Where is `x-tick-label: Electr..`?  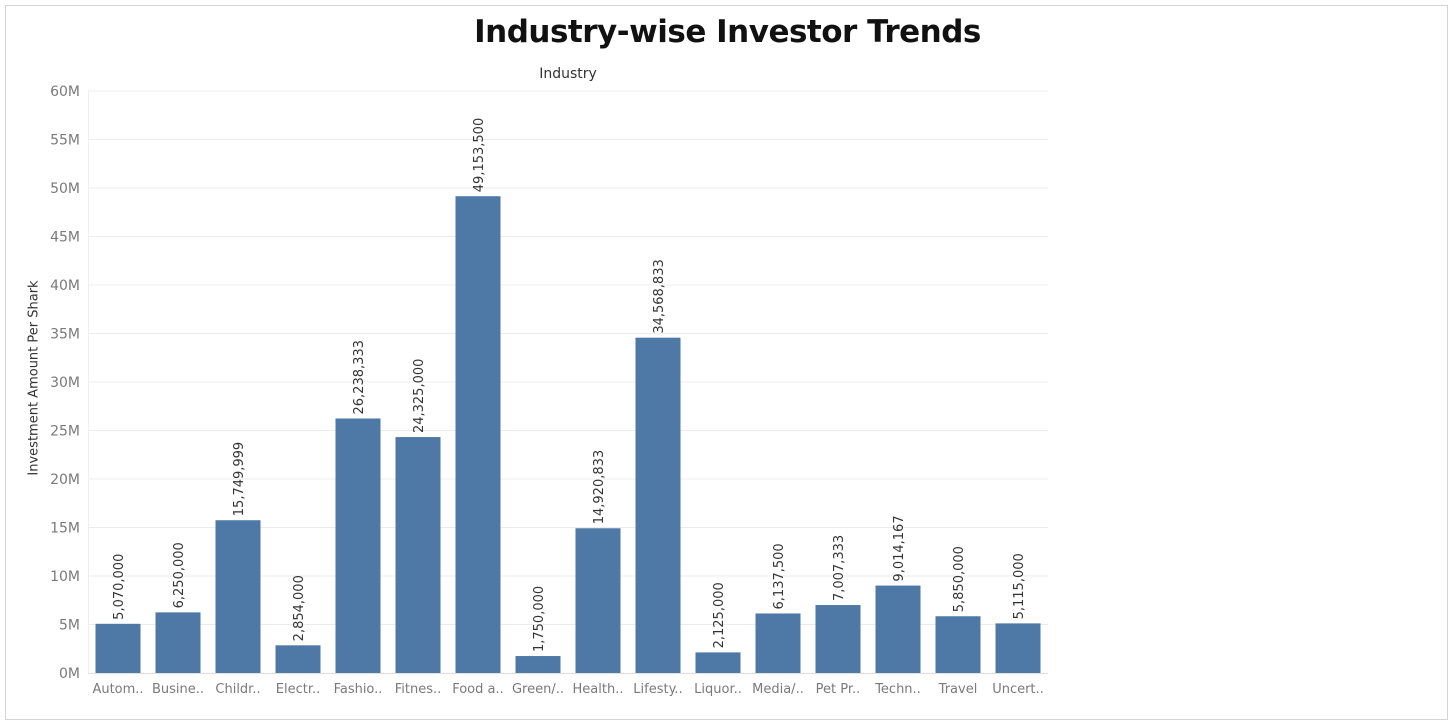
x-tick-label: Electr.. is located at coordinates (298, 689).